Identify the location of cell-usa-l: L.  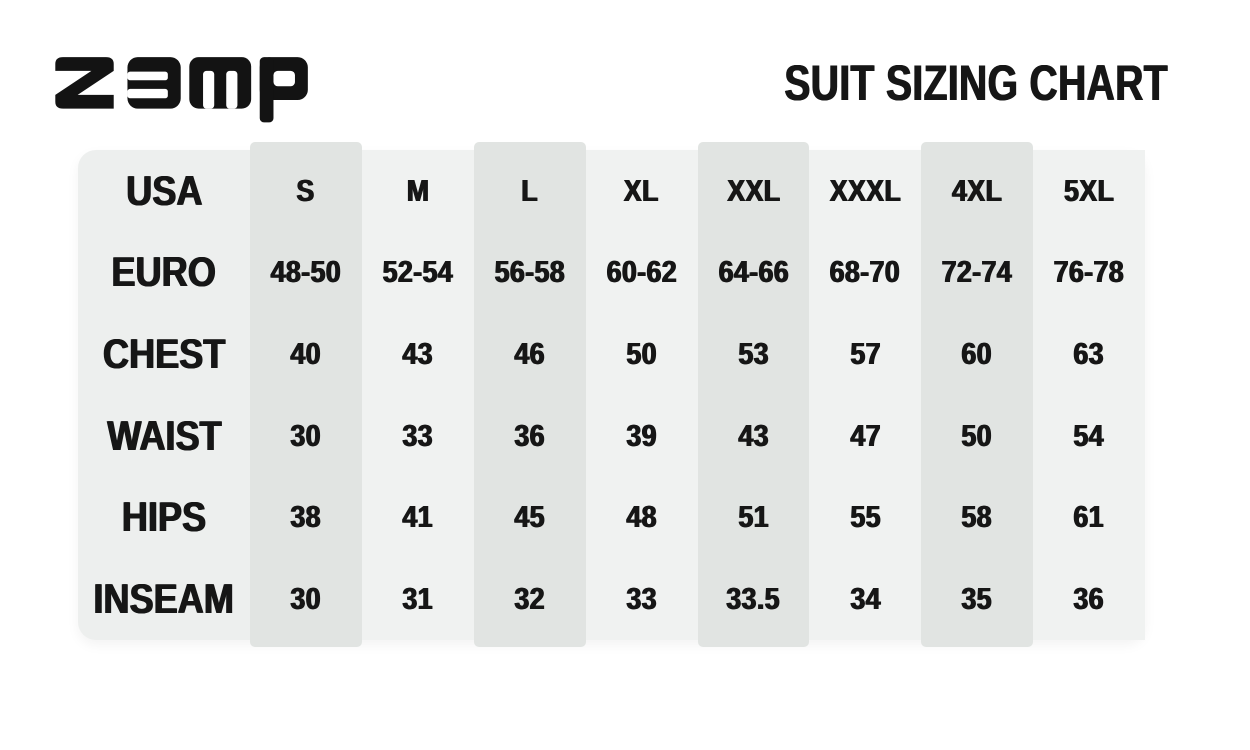
(530, 191).